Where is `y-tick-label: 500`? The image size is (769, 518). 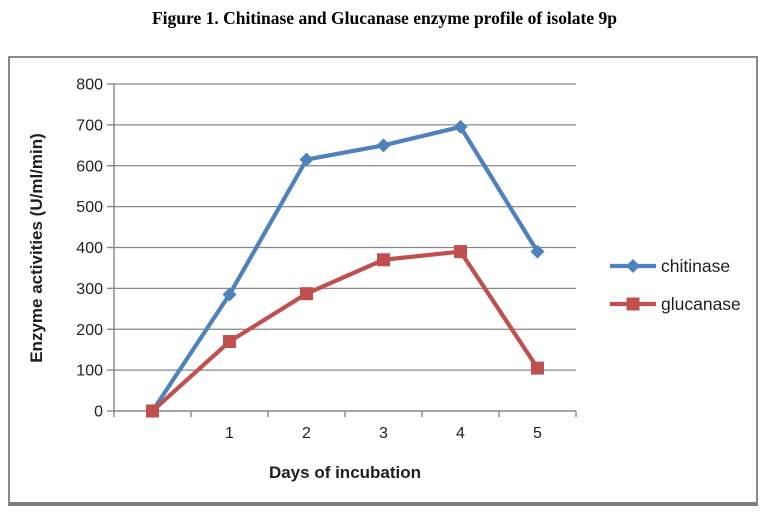
y-tick-label: 500 is located at coordinates (89, 207).